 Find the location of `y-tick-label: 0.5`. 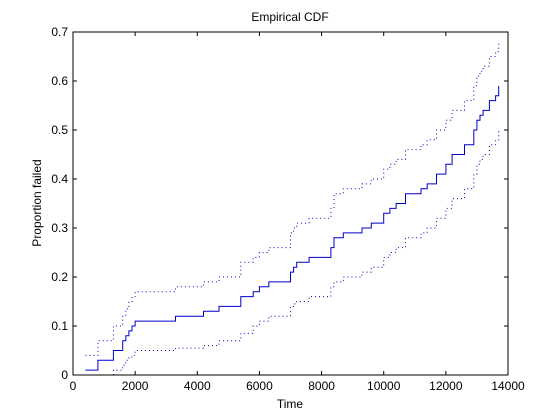

y-tick-label: 0.5 is located at coordinates (59, 130).